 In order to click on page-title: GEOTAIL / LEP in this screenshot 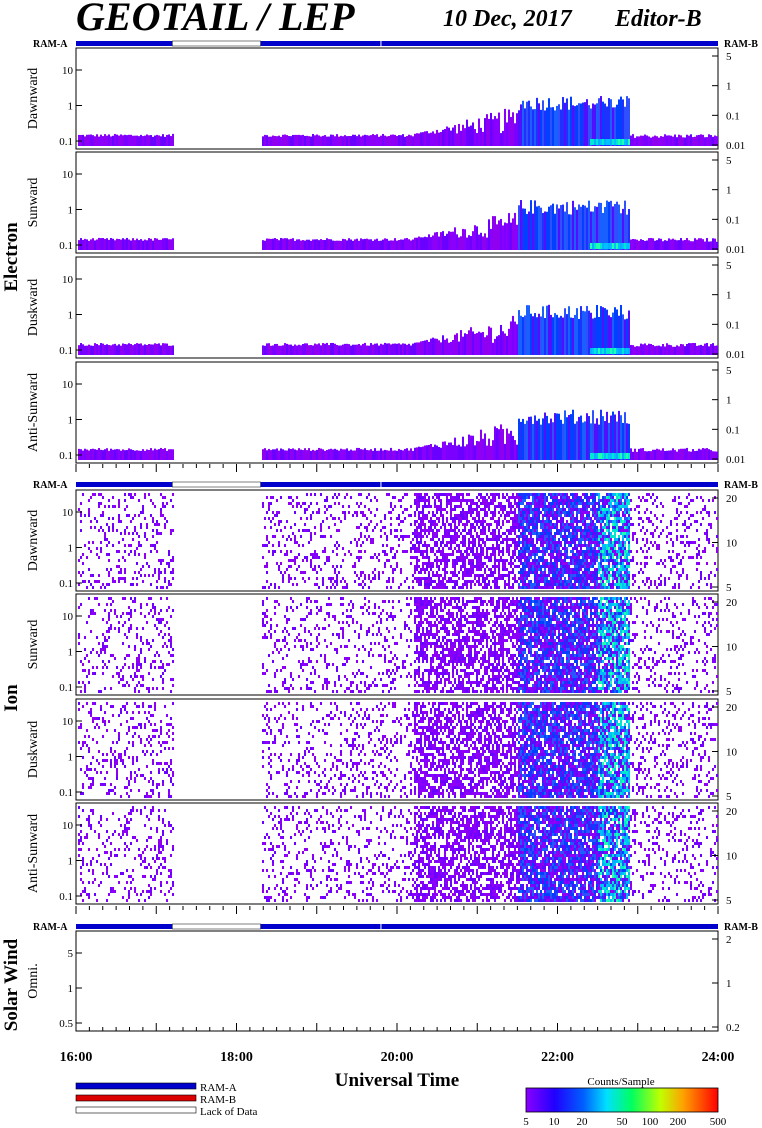, I will do `click(215, 19)`.